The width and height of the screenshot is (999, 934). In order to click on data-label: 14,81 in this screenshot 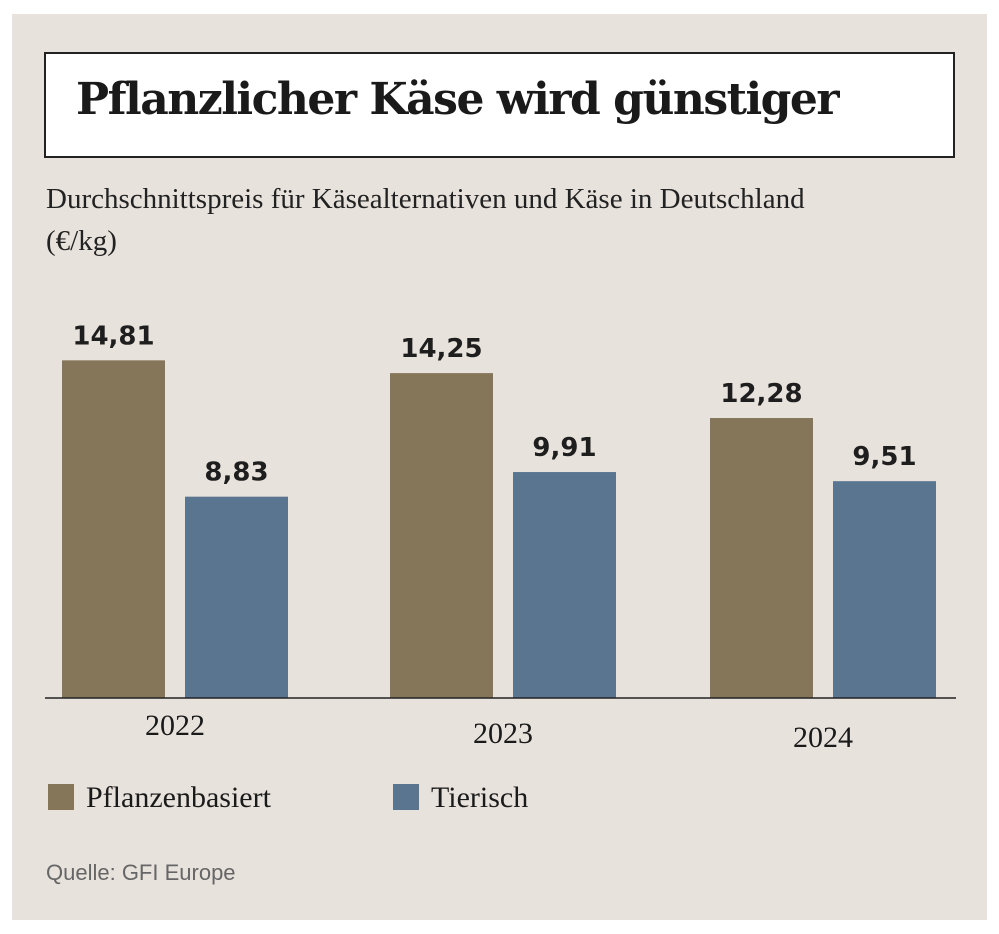, I will do `click(113, 336)`.